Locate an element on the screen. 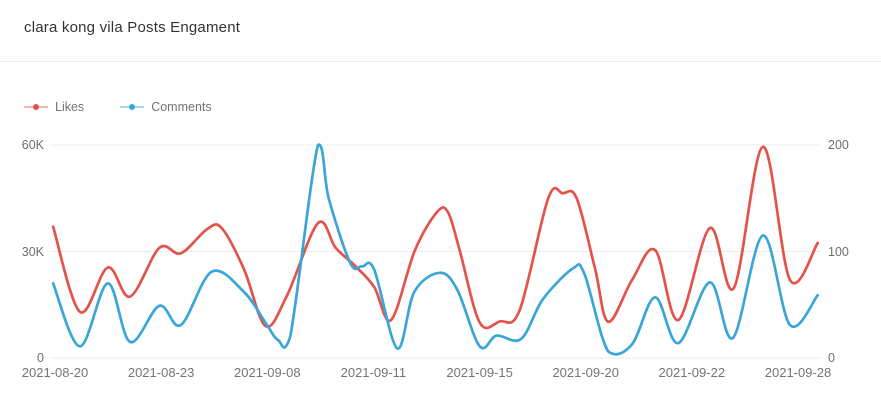 The image size is (881, 406). likes-line-marker-icon is located at coordinates (36, 107).